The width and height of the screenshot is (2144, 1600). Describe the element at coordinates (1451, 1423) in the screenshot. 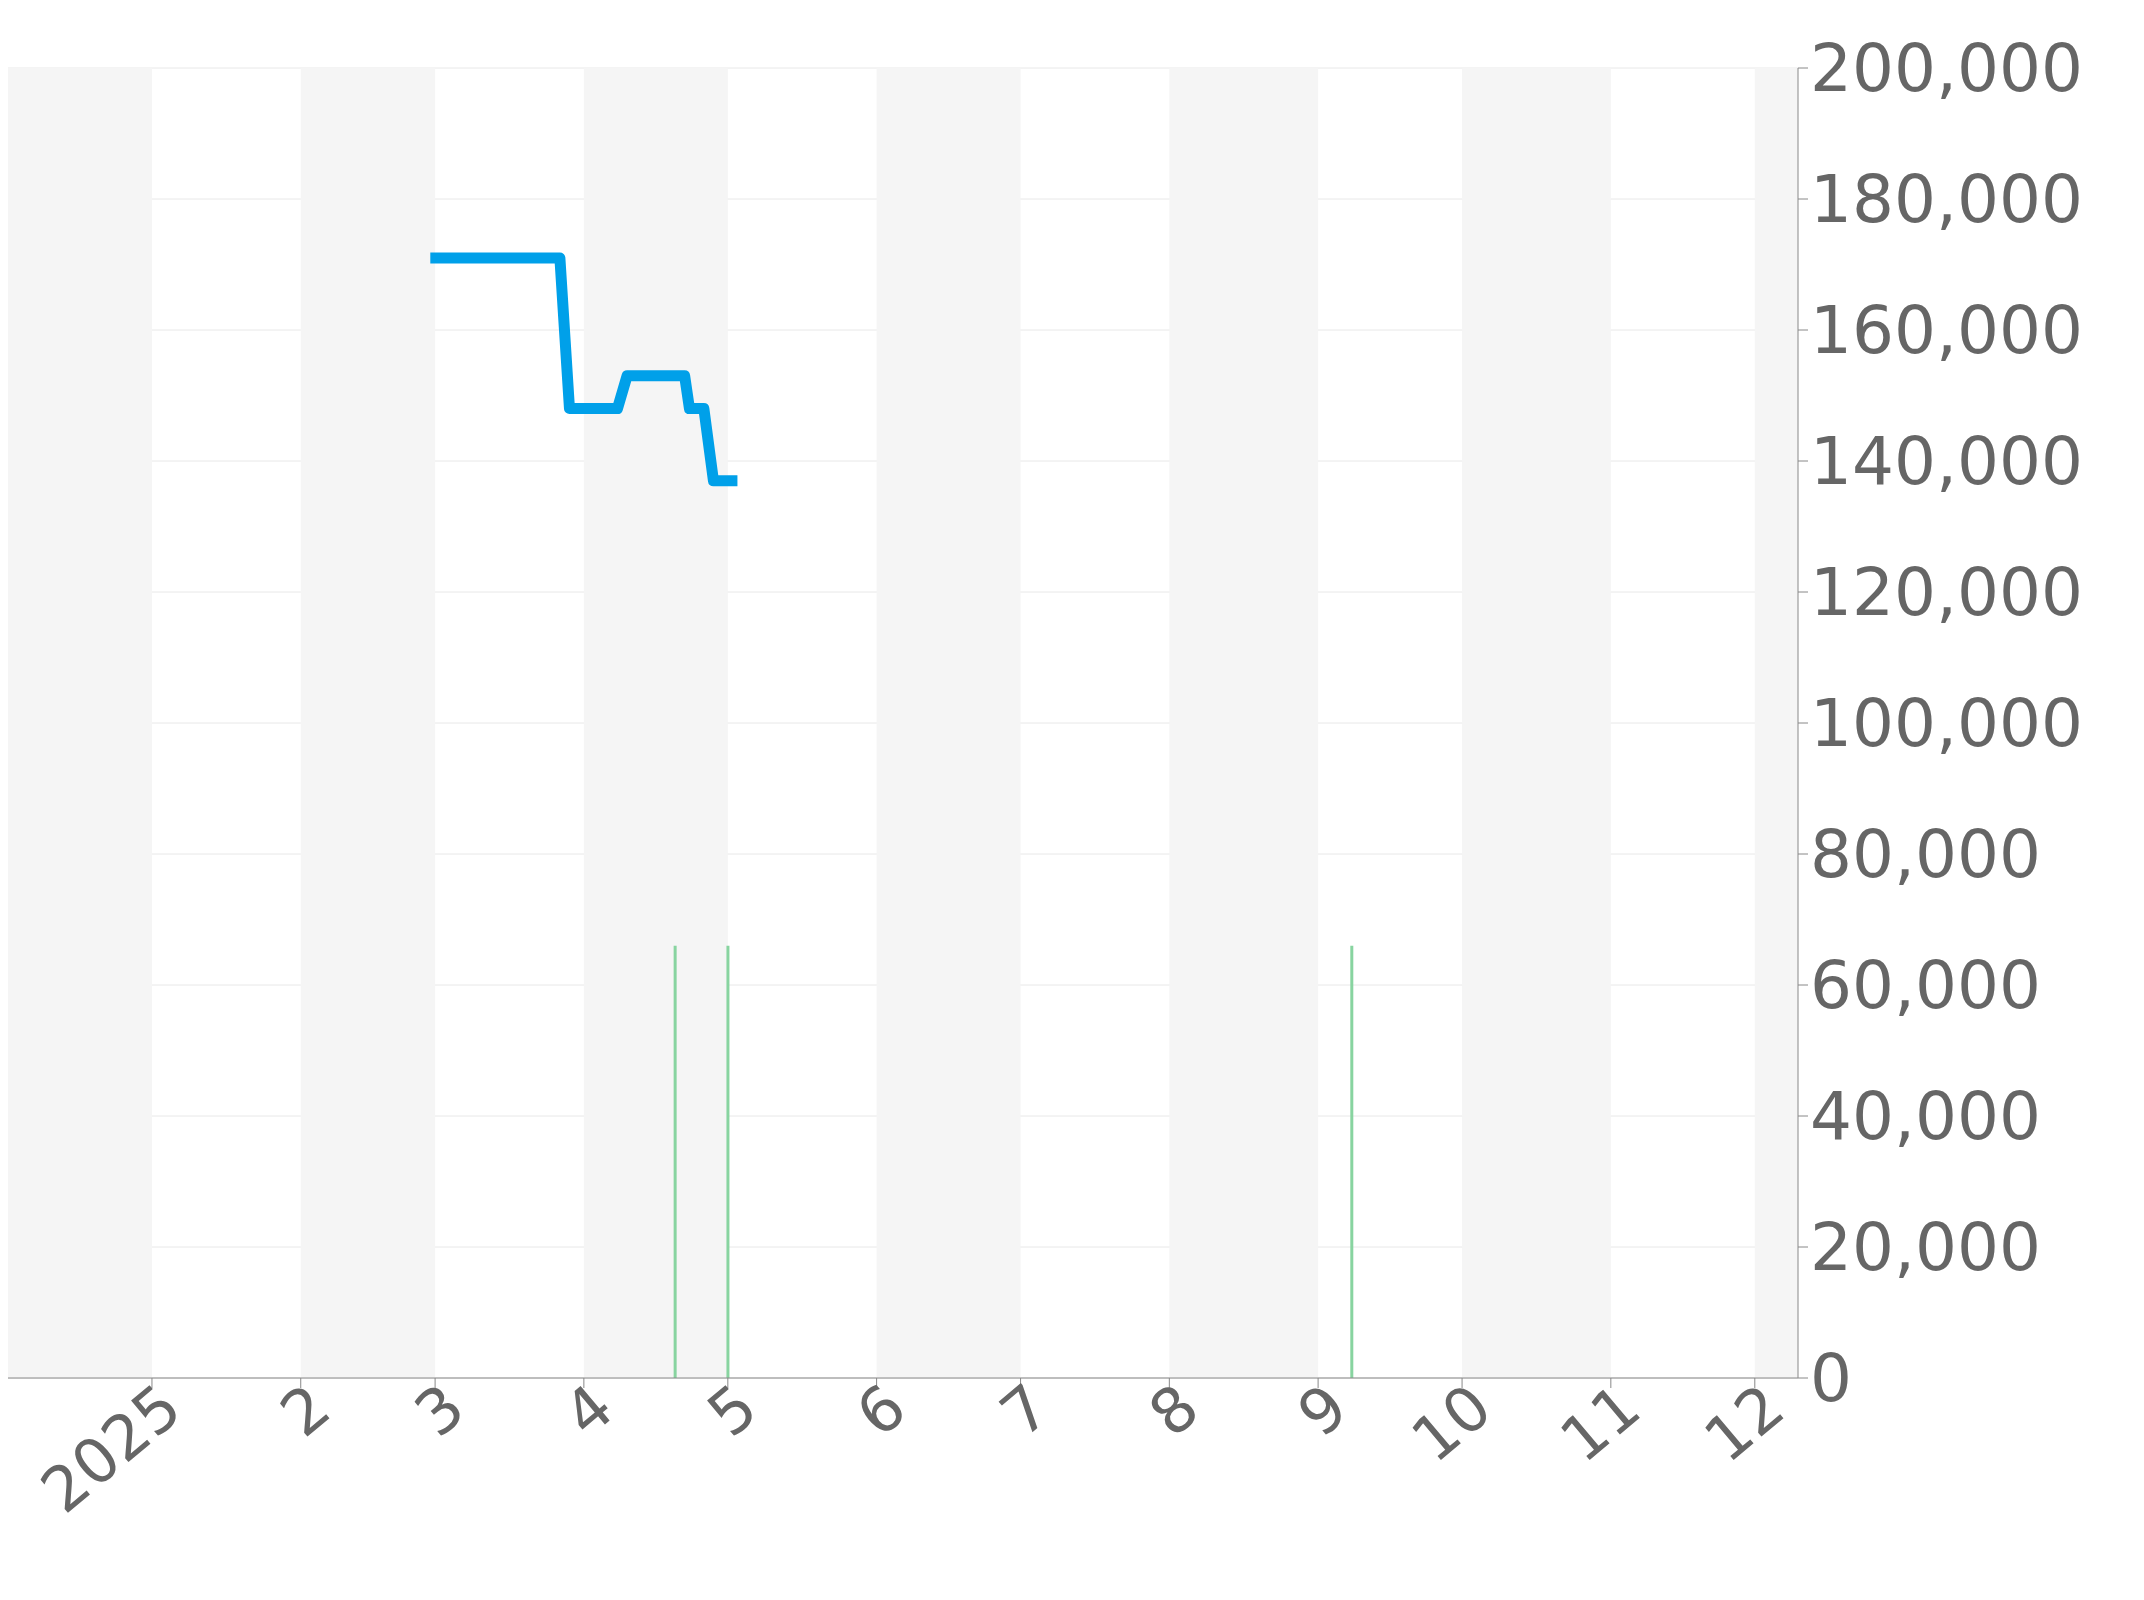

I see `x-tick-label: 10` at that location.